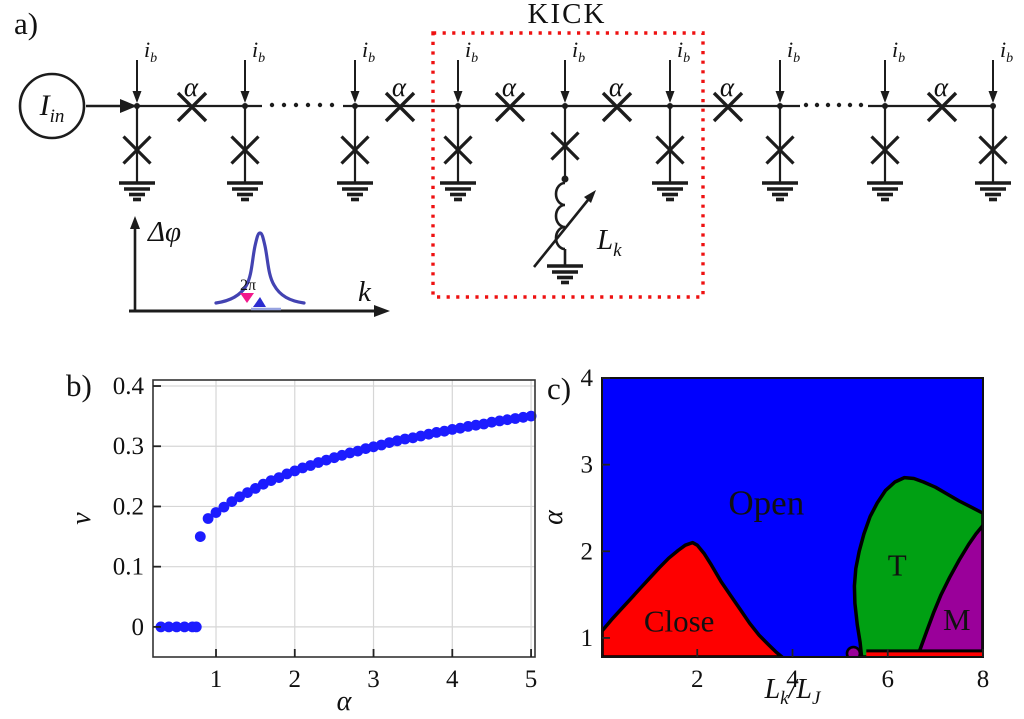 The image size is (1024, 719). I want to click on node-dot, so click(565, 179).